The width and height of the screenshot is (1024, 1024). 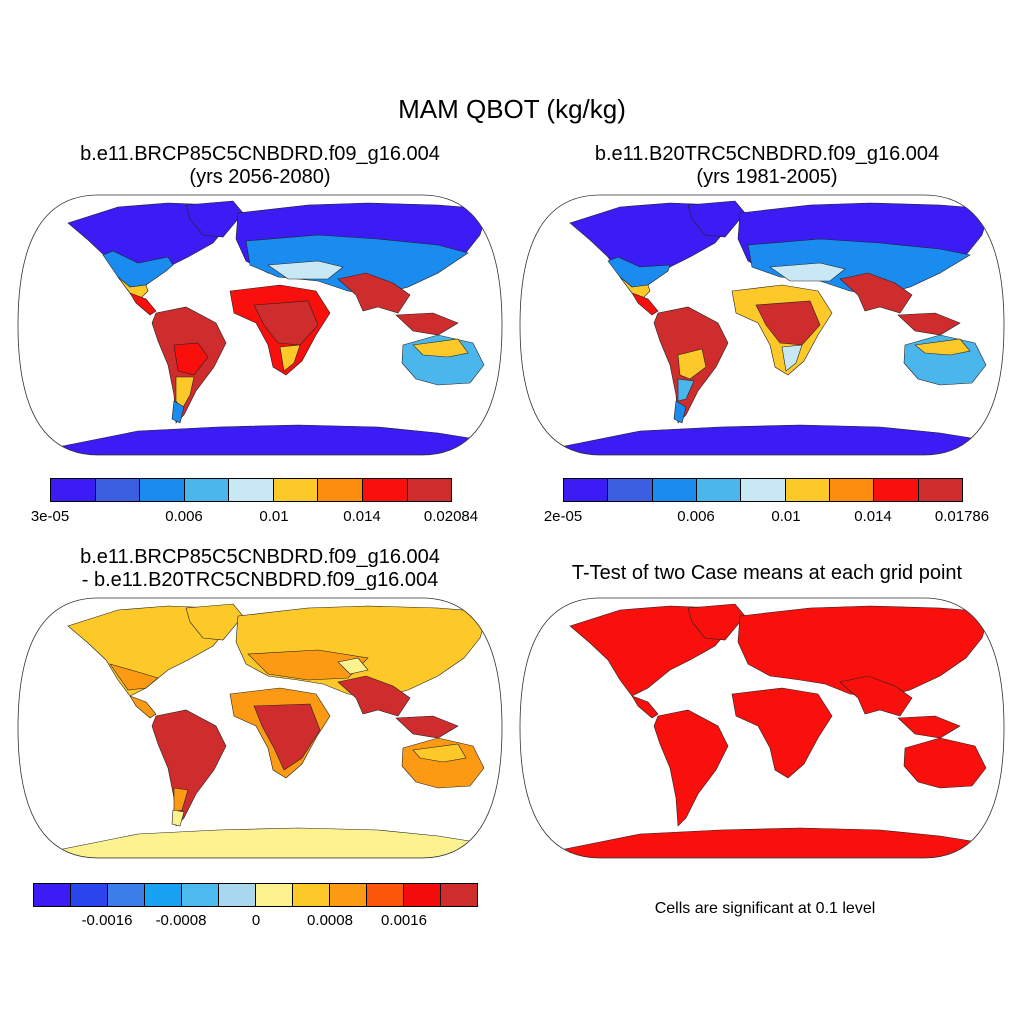 What do you see at coordinates (767, 177) in the screenshot?
I see `panel2-title-line2: (yrs 1981-2005)` at bounding box center [767, 177].